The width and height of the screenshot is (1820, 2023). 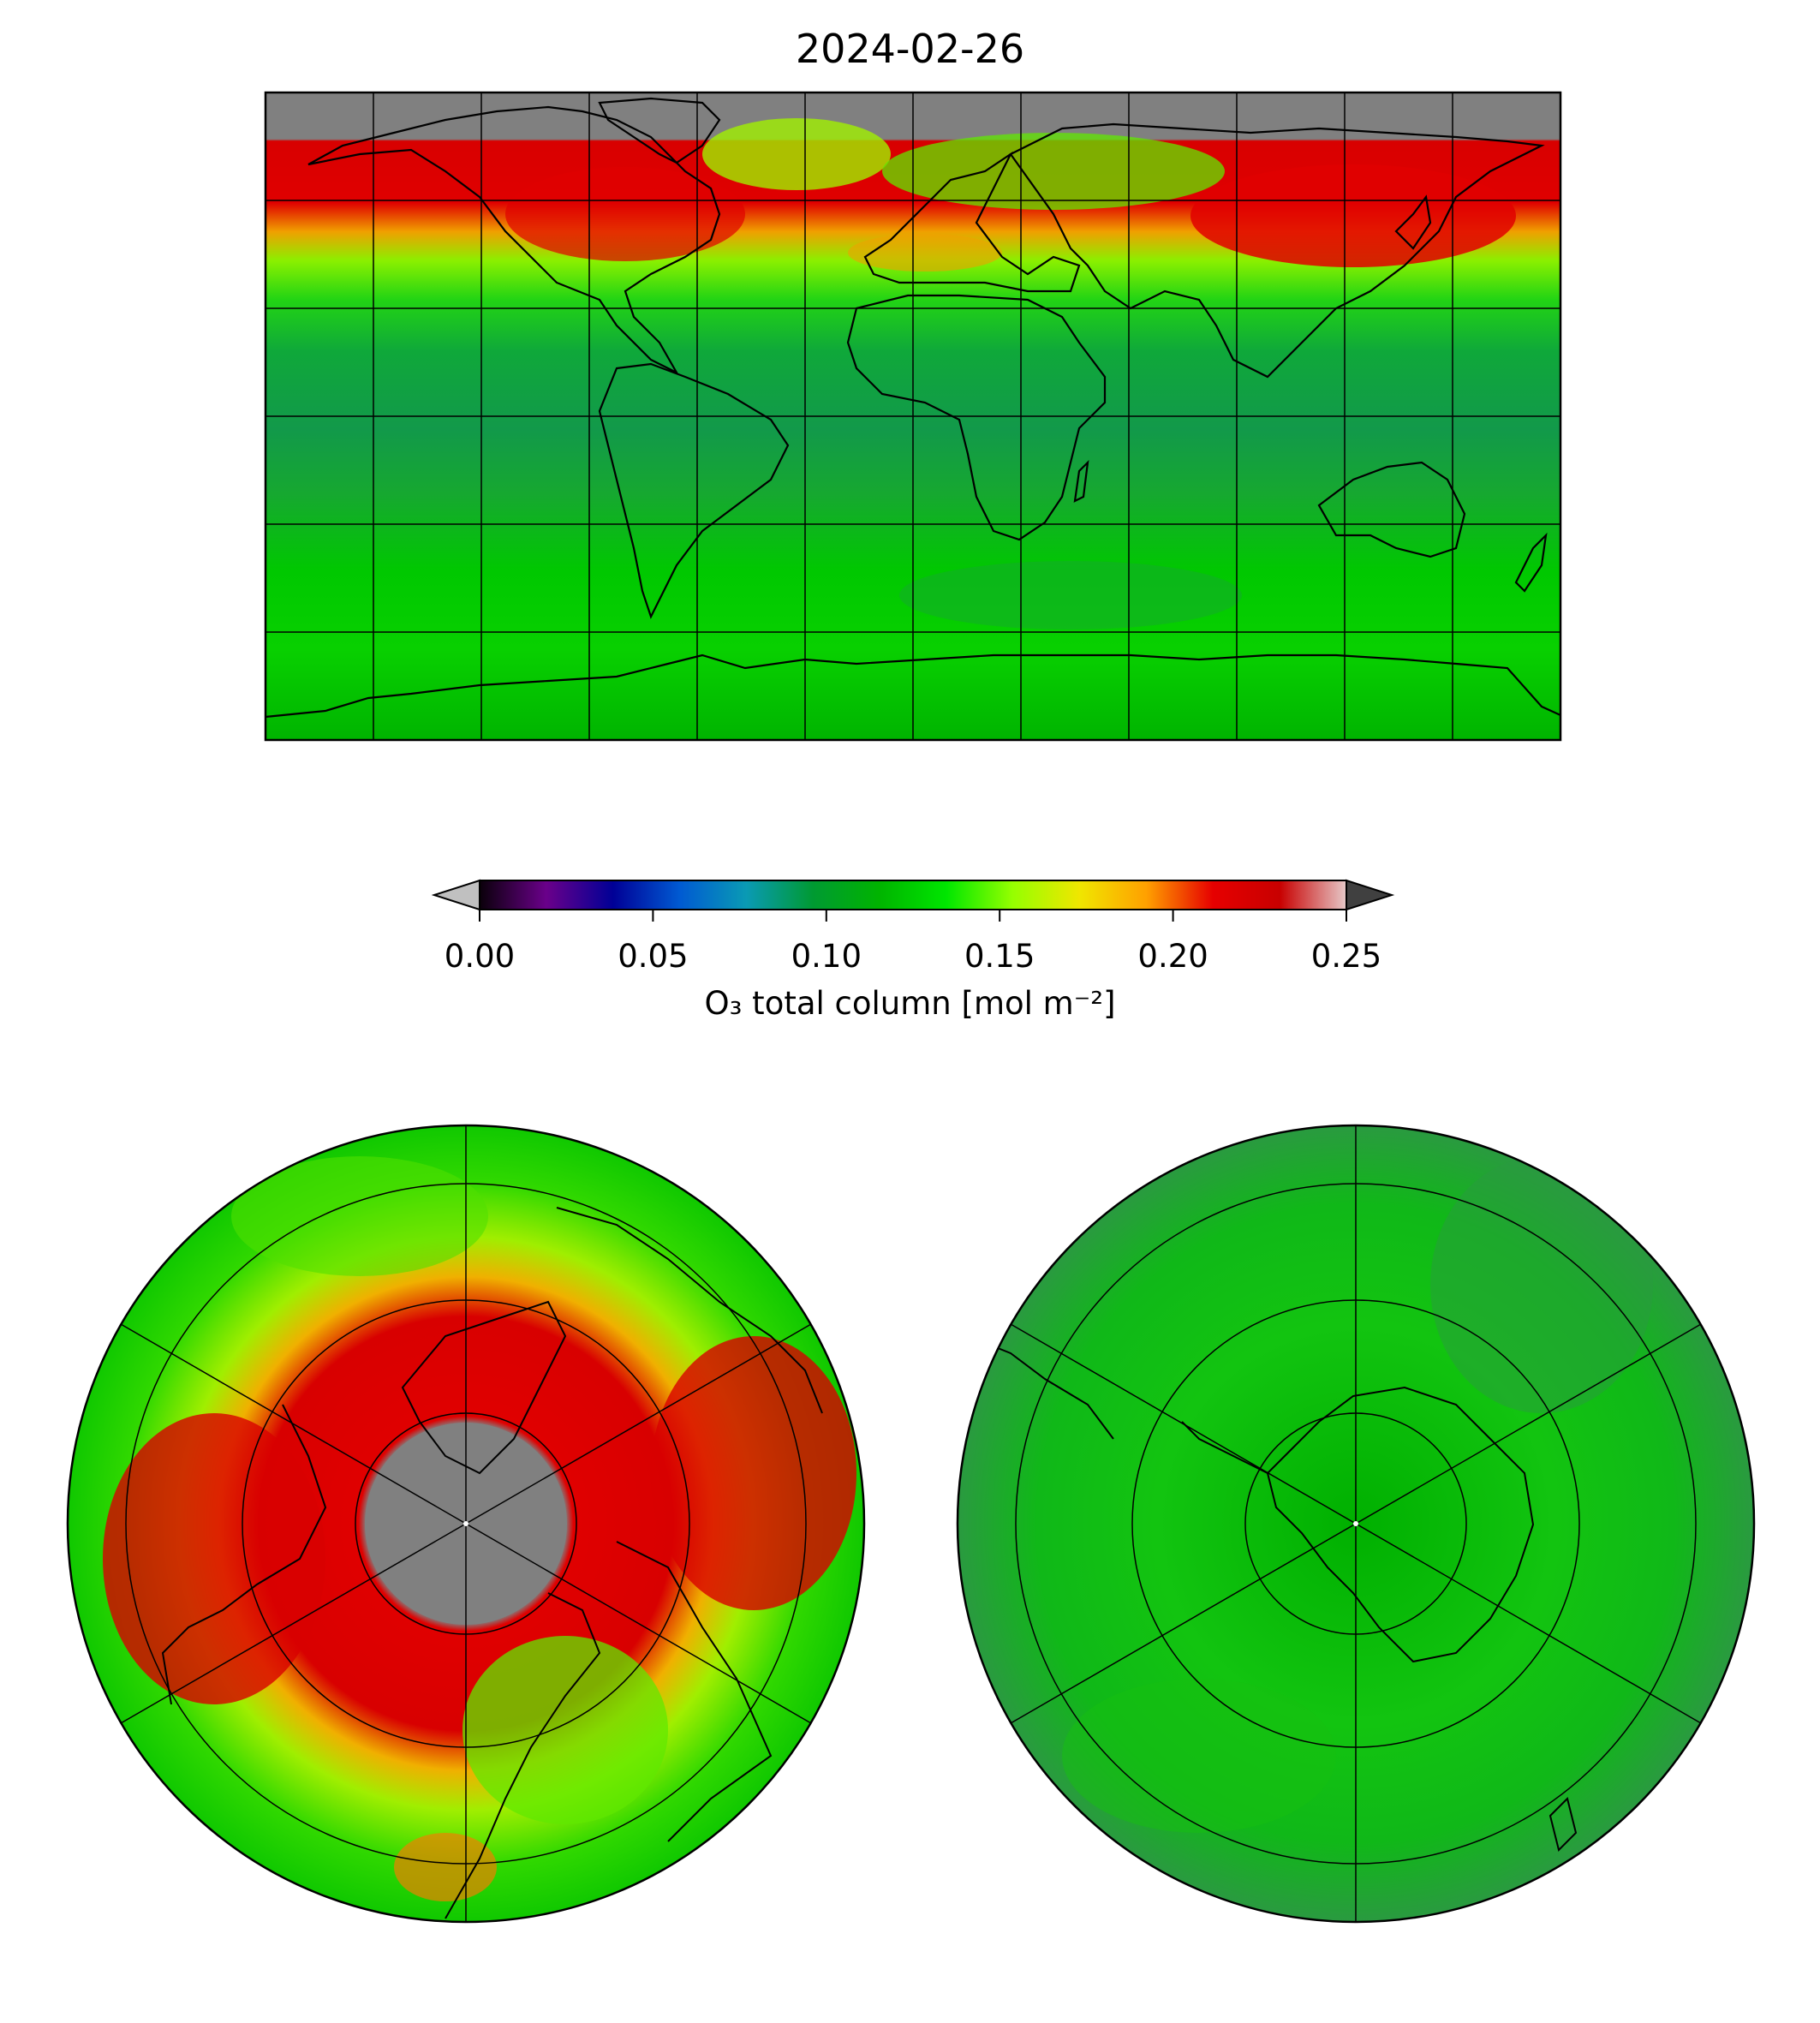 What do you see at coordinates (910, 49) in the screenshot?
I see `map-title: 2024-02-26` at bounding box center [910, 49].